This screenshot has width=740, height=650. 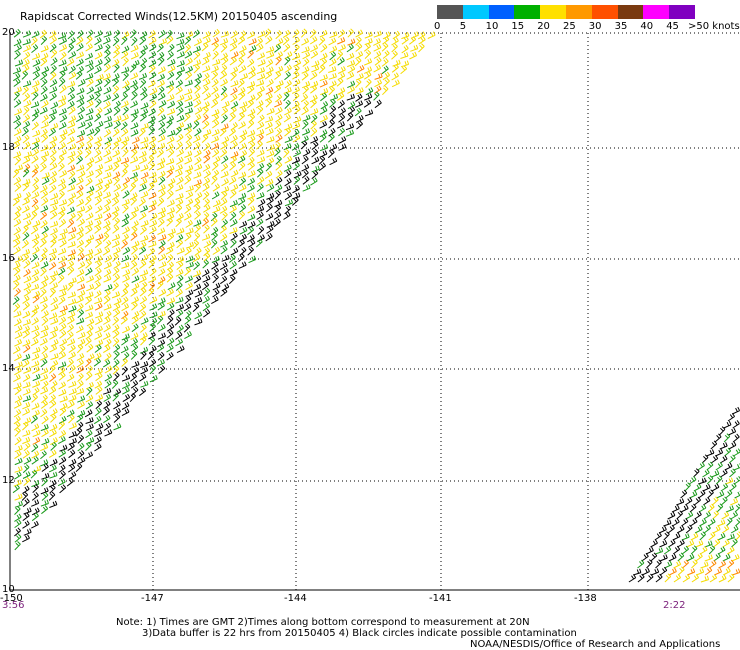 I want to click on colorbar-tick-label: 30, so click(x=595, y=26).